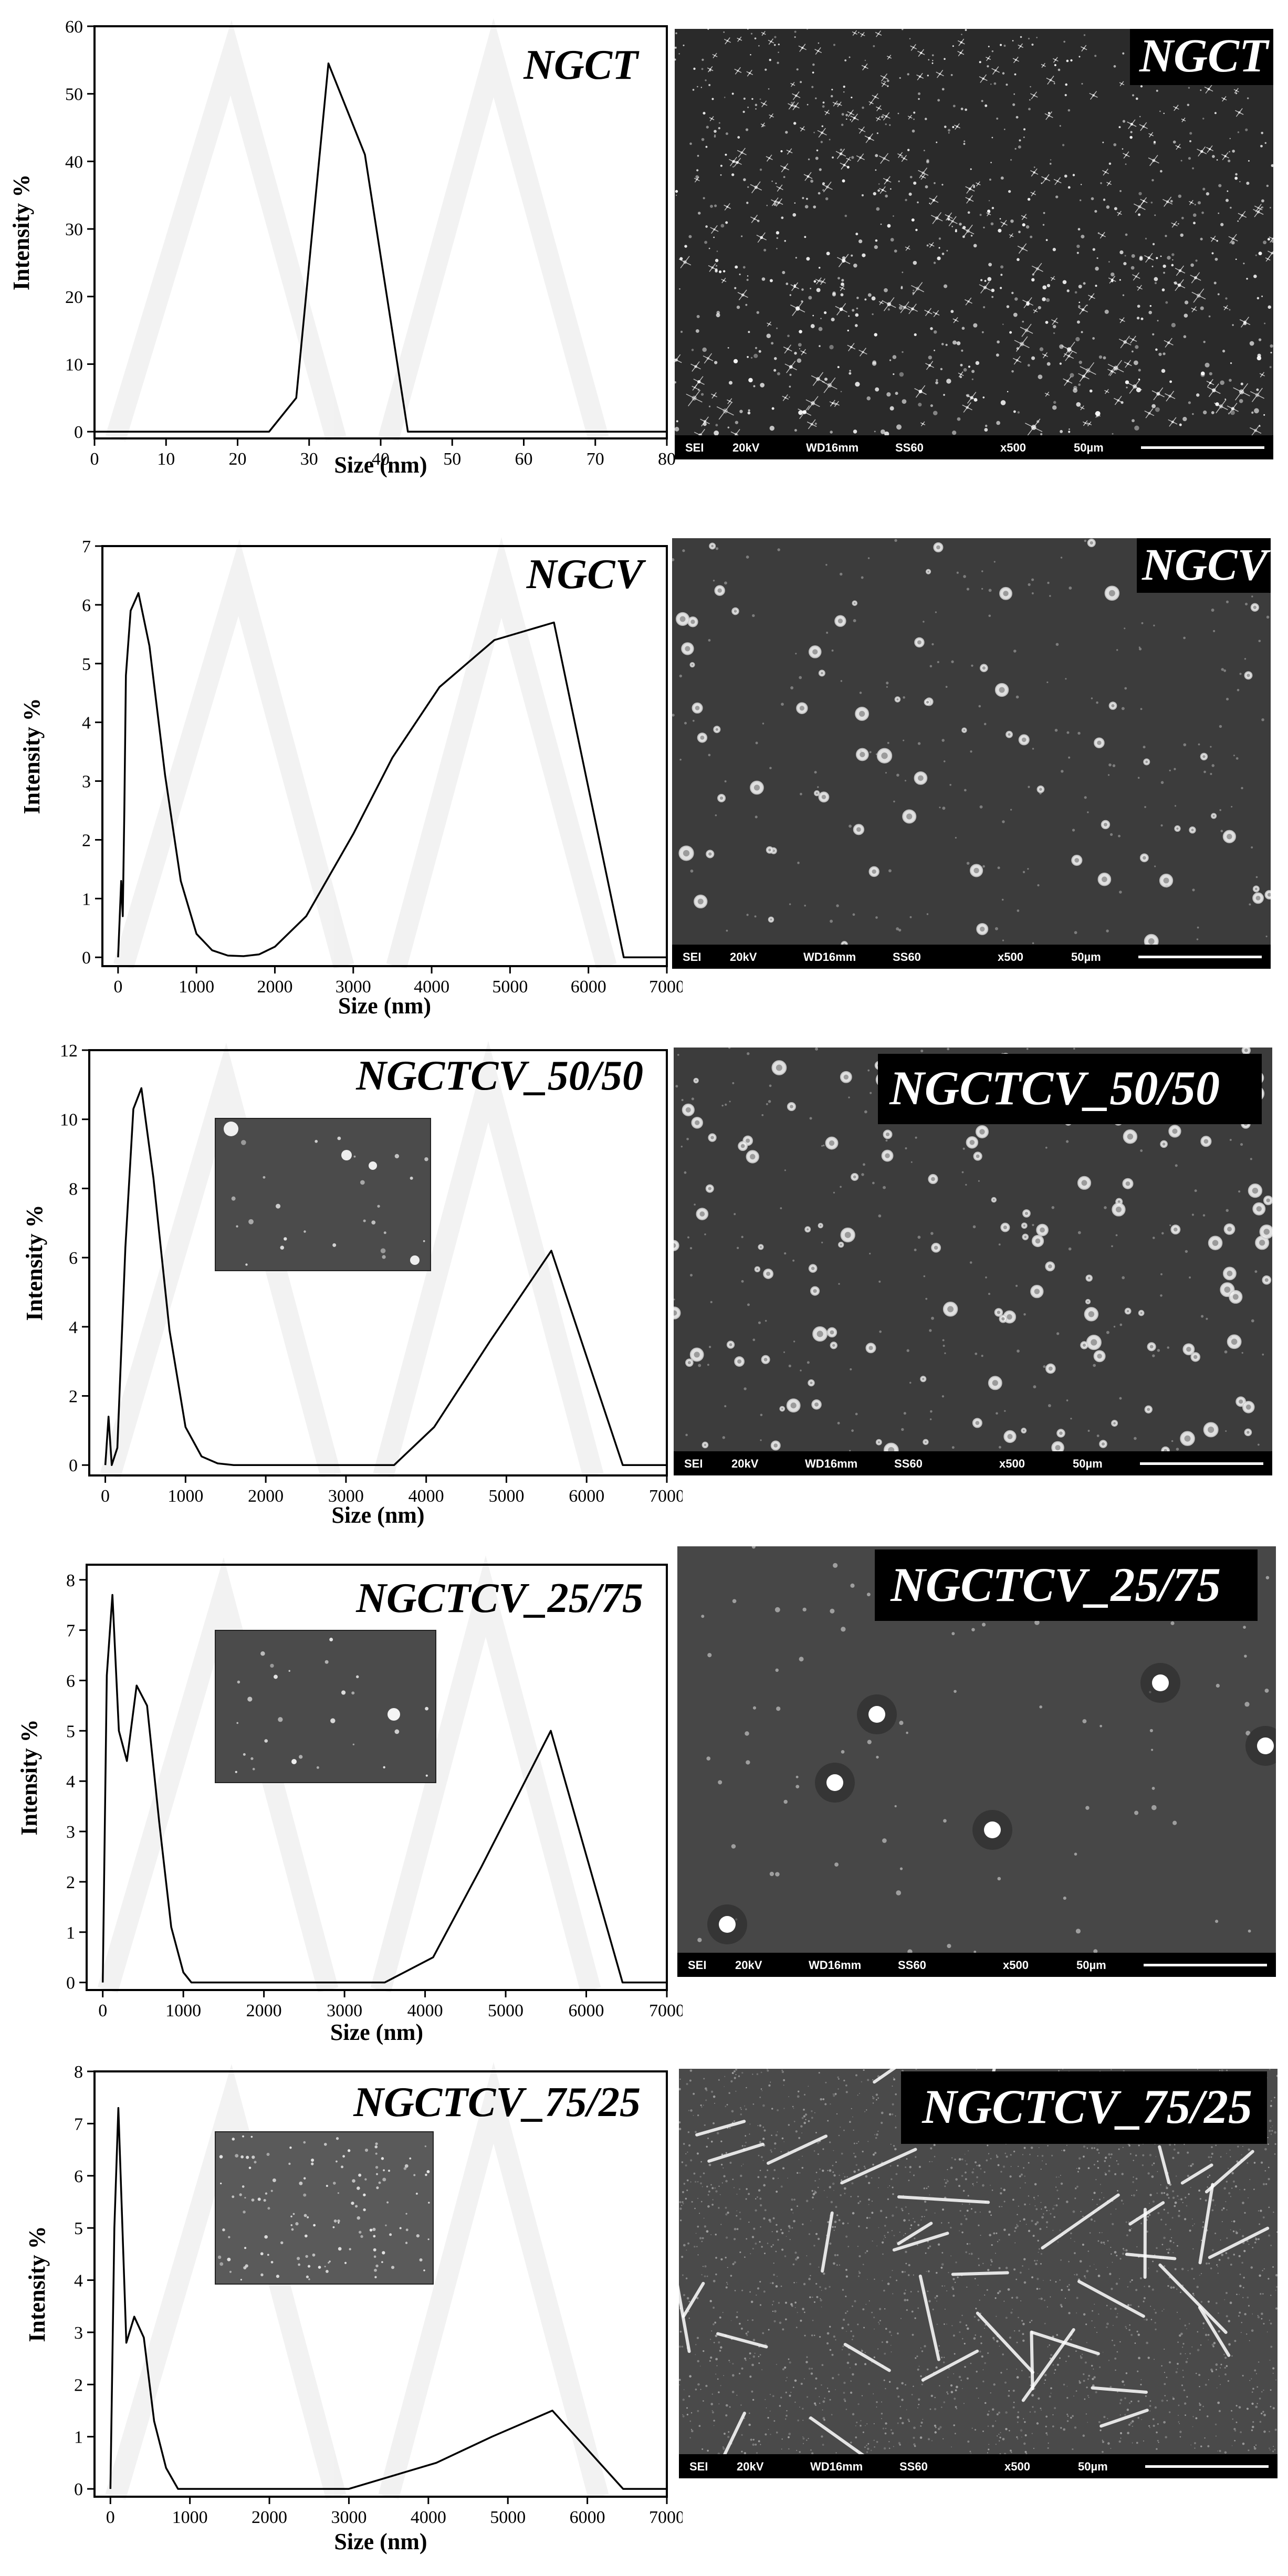 The width and height of the screenshot is (1288, 2576). What do you see at coordinates (324, 2208) in the screenshot?
I see `inset-background` at bounding box center [324, 2208].